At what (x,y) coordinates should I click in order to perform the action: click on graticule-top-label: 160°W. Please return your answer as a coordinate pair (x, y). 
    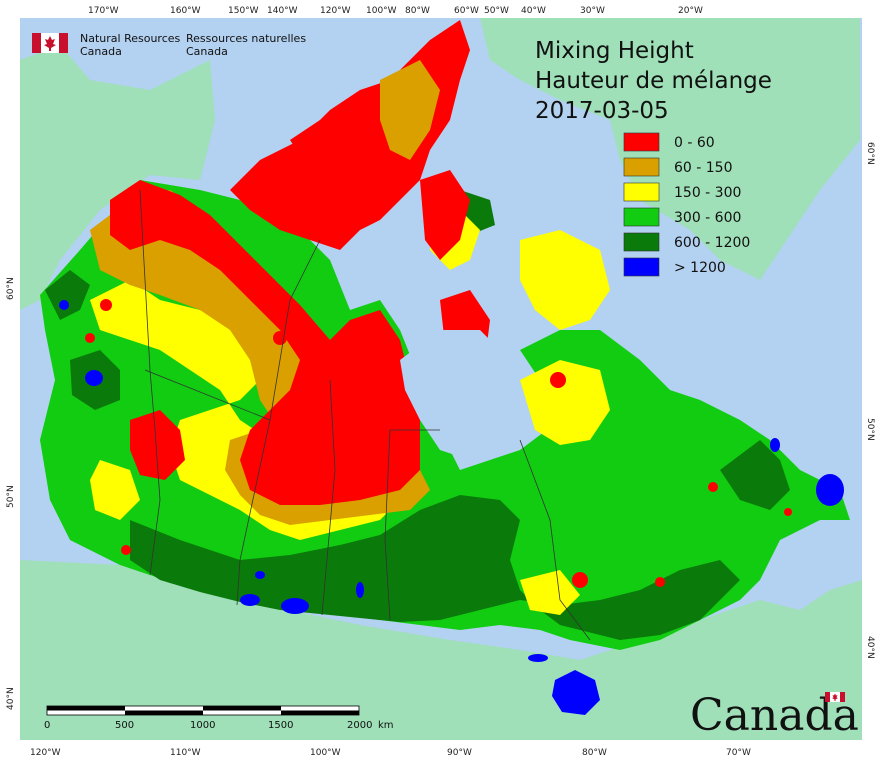
    Looking at the image, I should click on (185, 11).